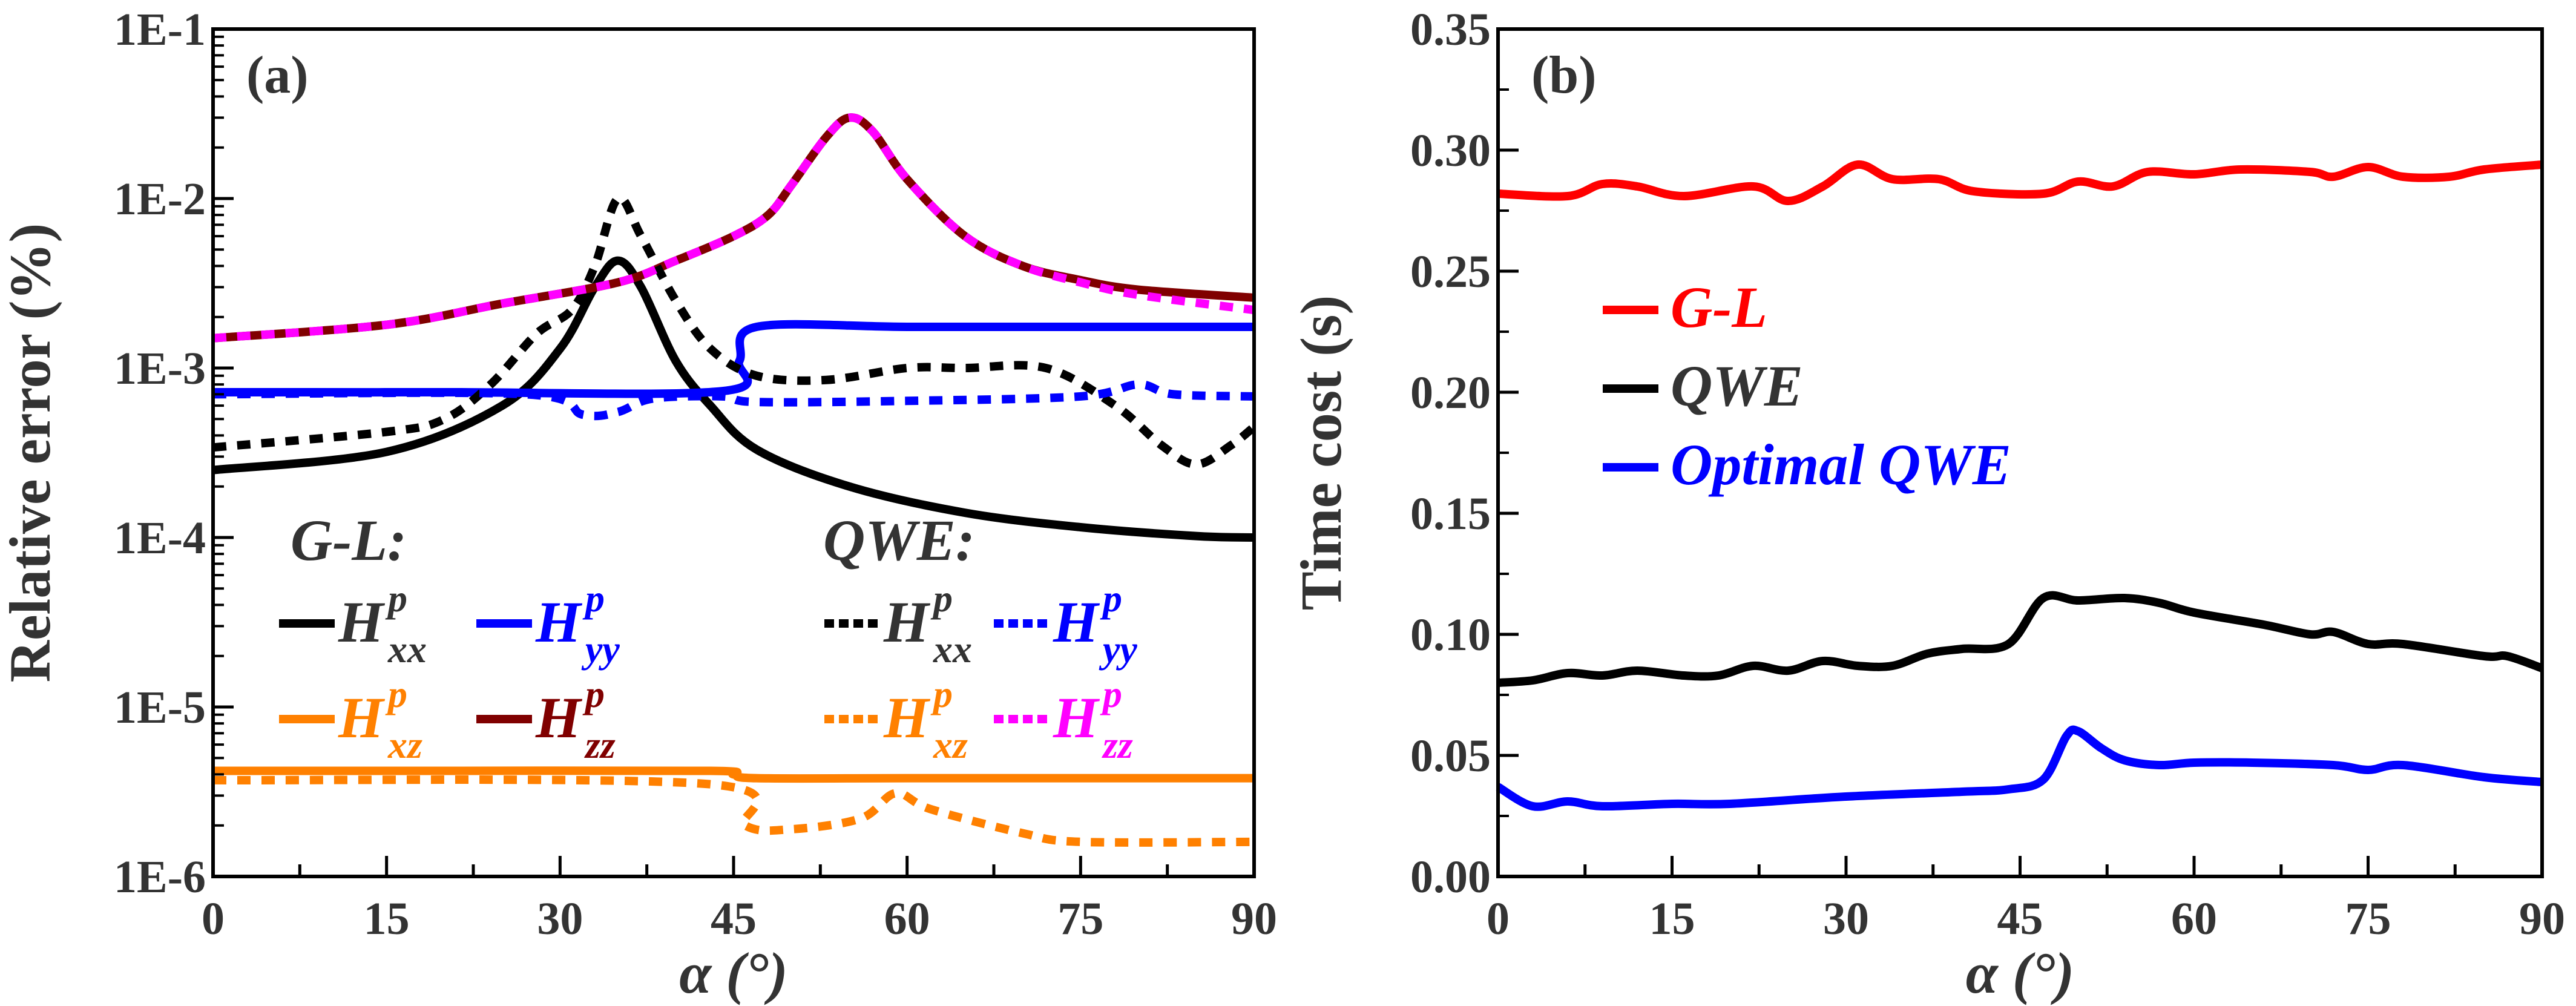 Image resolution: width=2576 pixels, height=1006 pixels. I want to click on y-tick-label: 0.00, so click(1450, 877).